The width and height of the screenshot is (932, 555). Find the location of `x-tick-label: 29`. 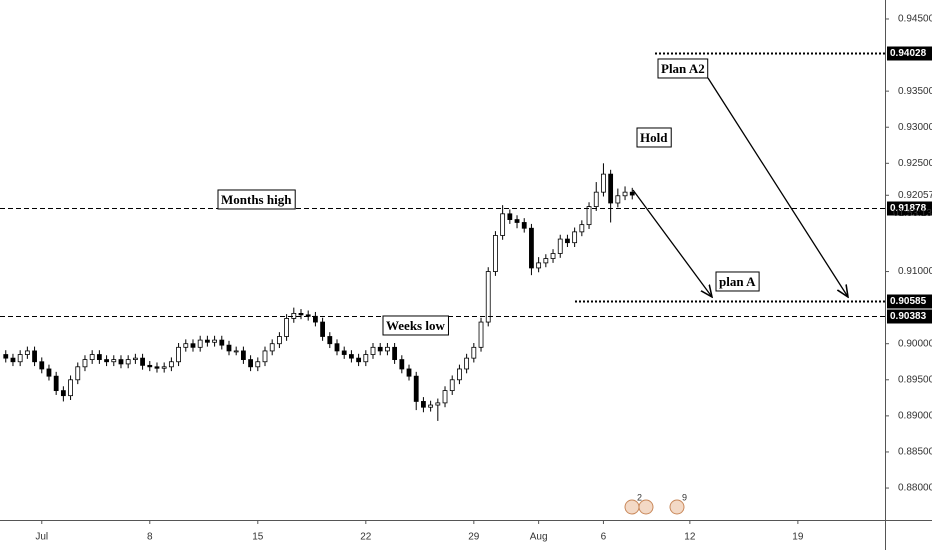

x-tick-label: 29 is located at coordinates (474, 537).